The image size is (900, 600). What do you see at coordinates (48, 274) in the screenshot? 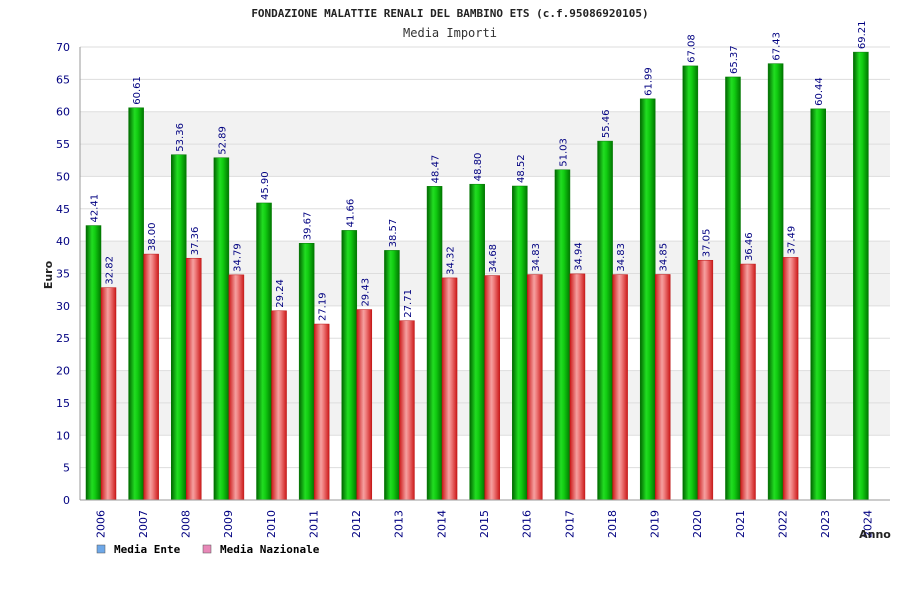
I see `y-axis-label: Euro` at bounding box center [48, 274].